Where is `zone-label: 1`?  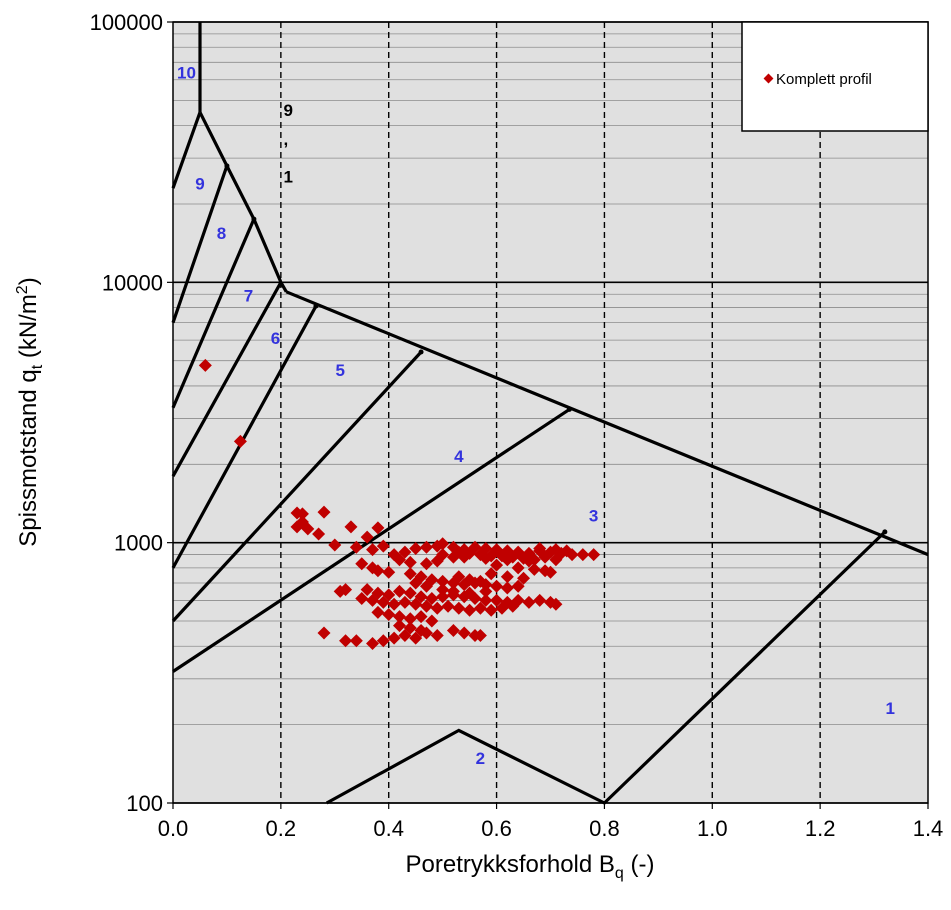 zone-label: 1 is located at coordinates (890, 708).